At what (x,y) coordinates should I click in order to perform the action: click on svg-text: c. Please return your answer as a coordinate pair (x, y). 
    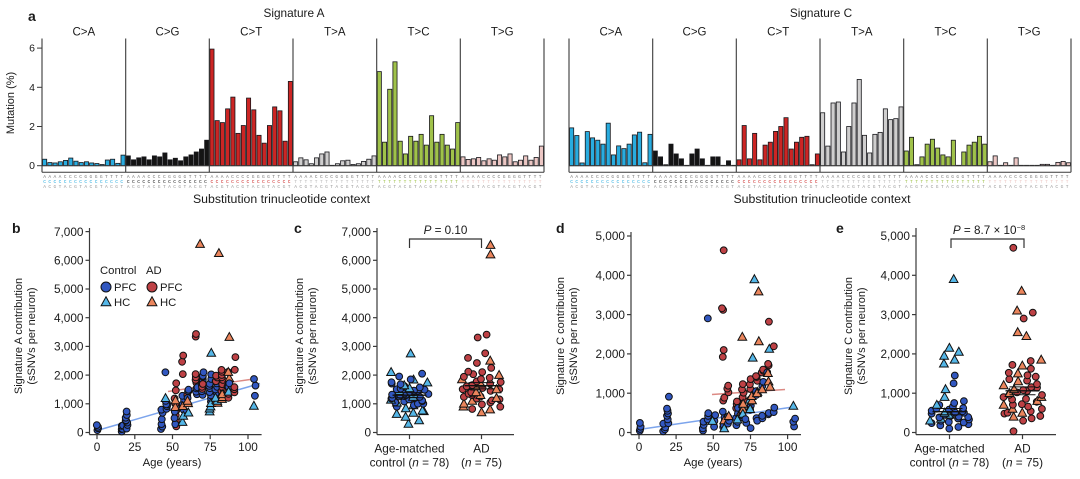
    Looking at the image, I should click on (298, 228).